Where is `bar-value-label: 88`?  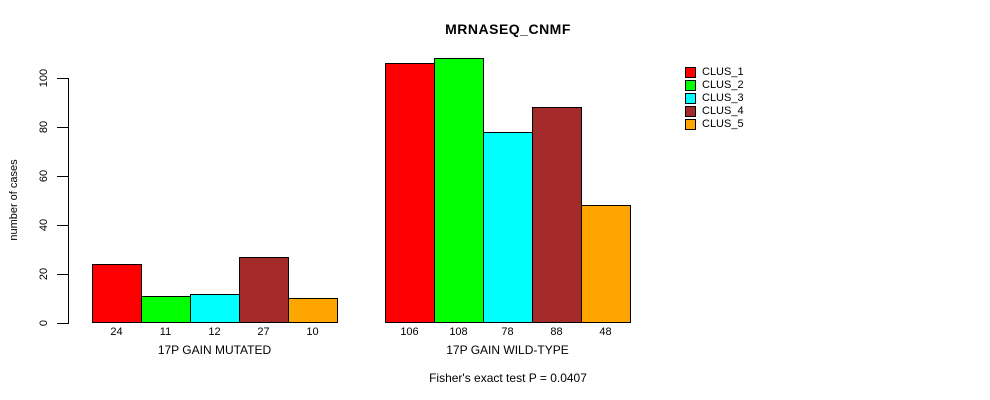
bar-value-label: 88 is located at coordinates (556, 332).